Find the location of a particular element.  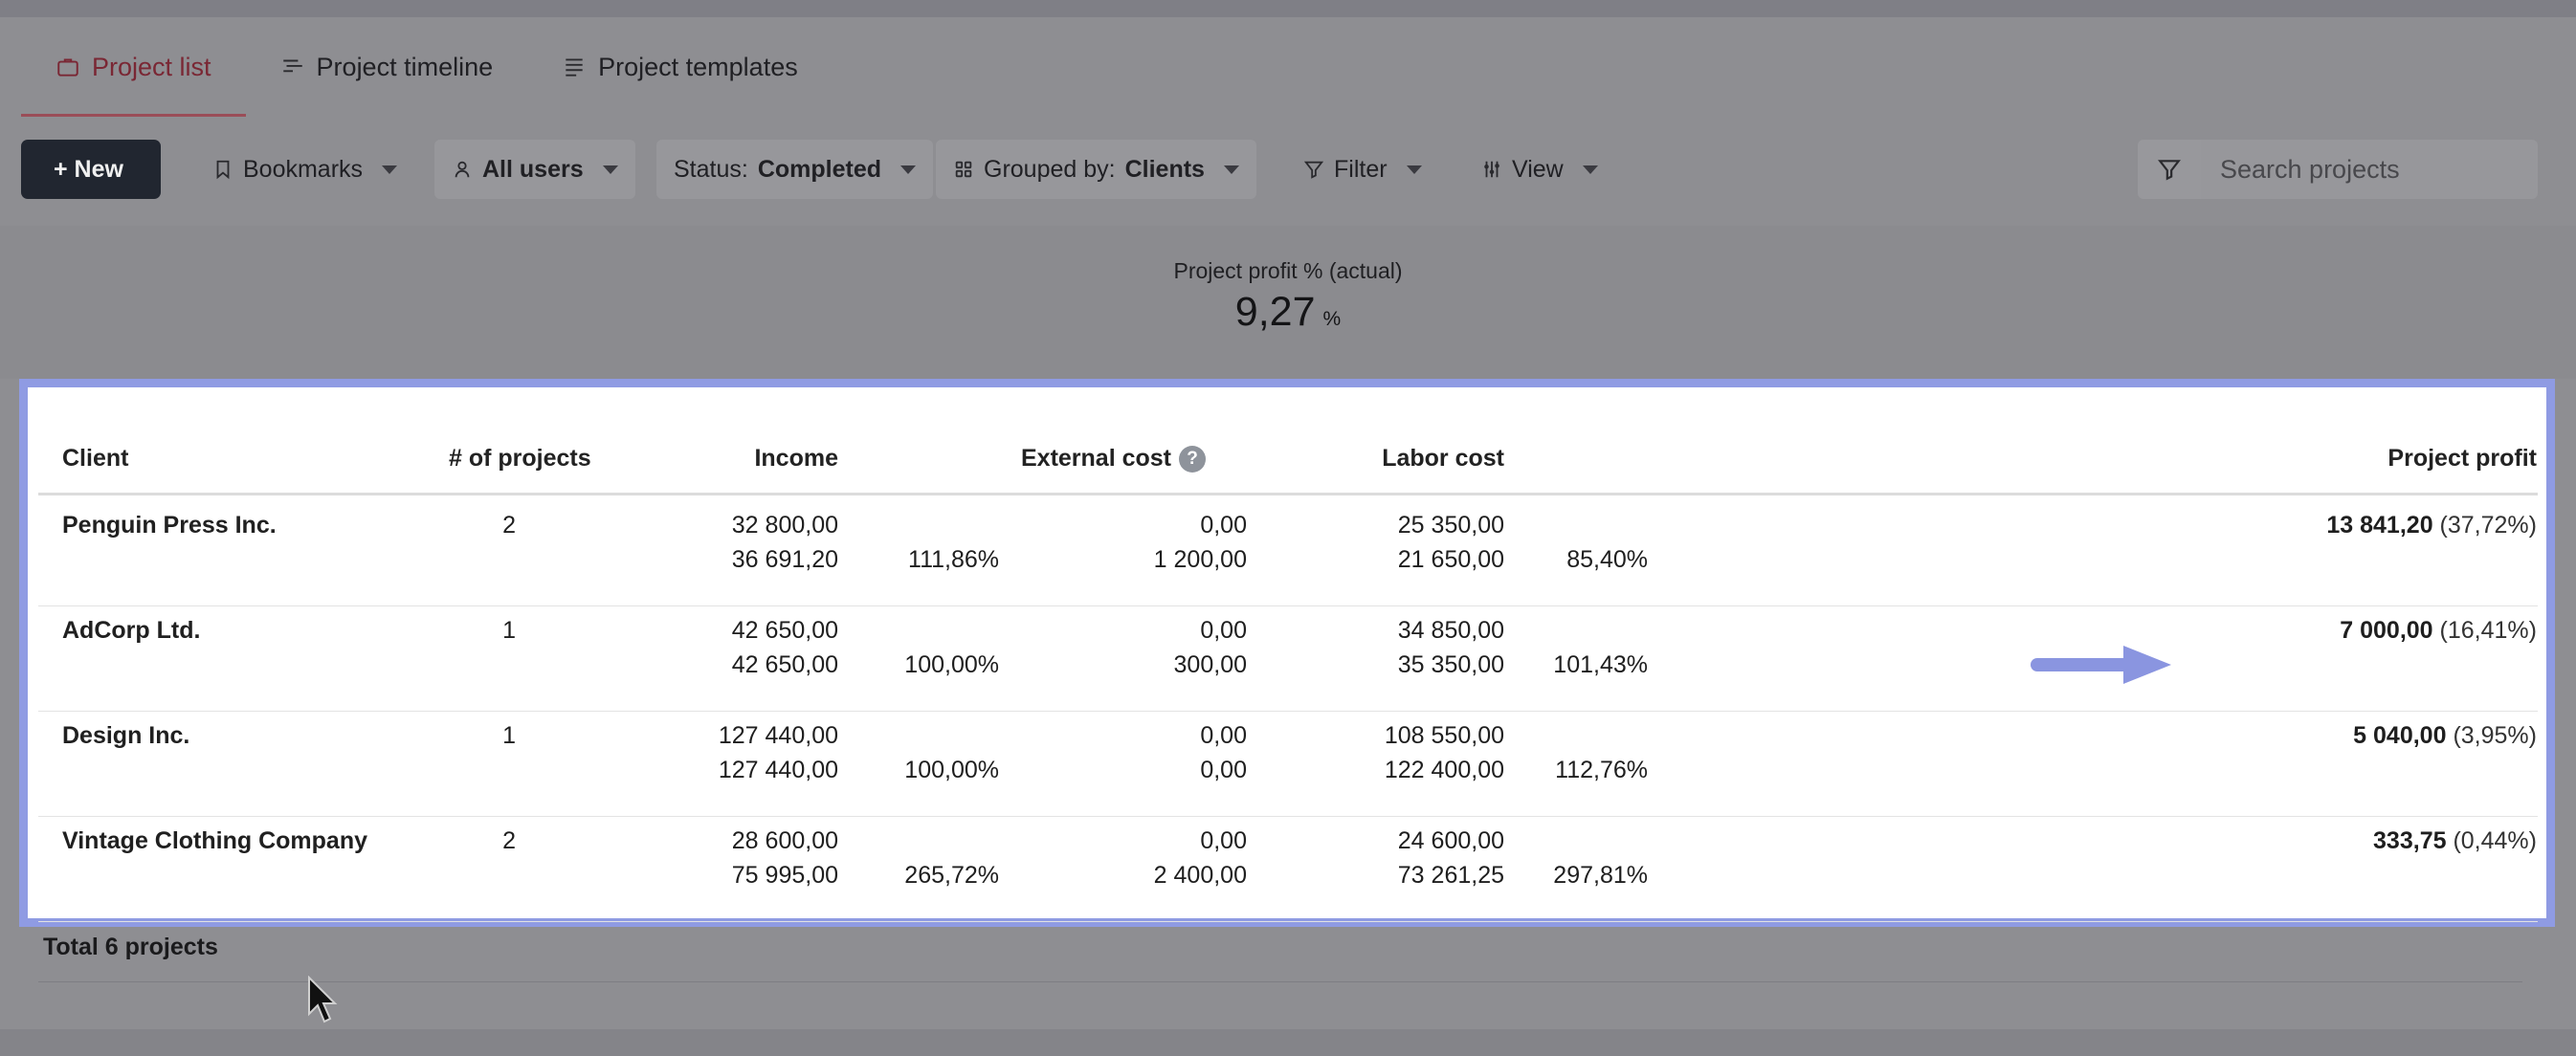

window-bottom-strip is located at coordinates (1288, 1042).